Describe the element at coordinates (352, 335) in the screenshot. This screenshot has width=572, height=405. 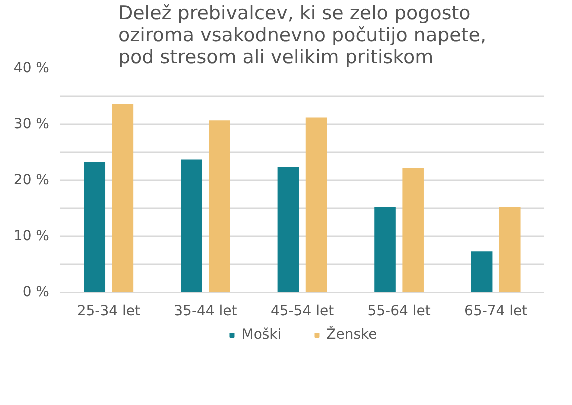
I see `legend-label: Ženske` at that location.